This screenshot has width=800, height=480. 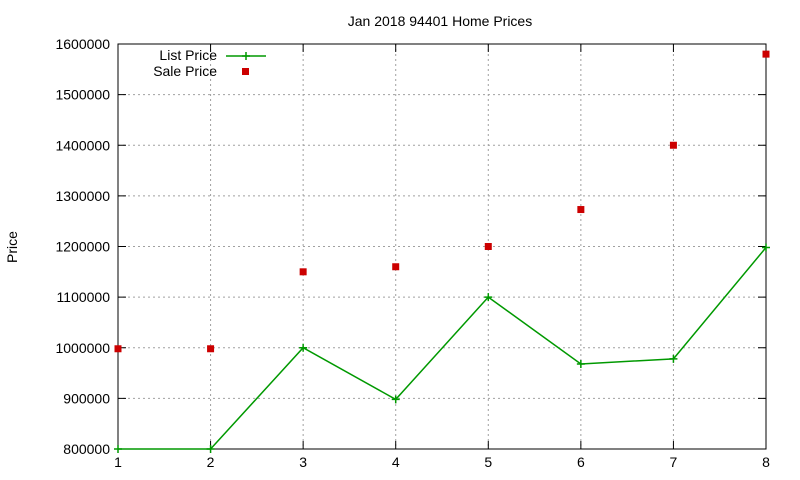 I want to click on legend-marker-list-price, so click(x=246, y=56).